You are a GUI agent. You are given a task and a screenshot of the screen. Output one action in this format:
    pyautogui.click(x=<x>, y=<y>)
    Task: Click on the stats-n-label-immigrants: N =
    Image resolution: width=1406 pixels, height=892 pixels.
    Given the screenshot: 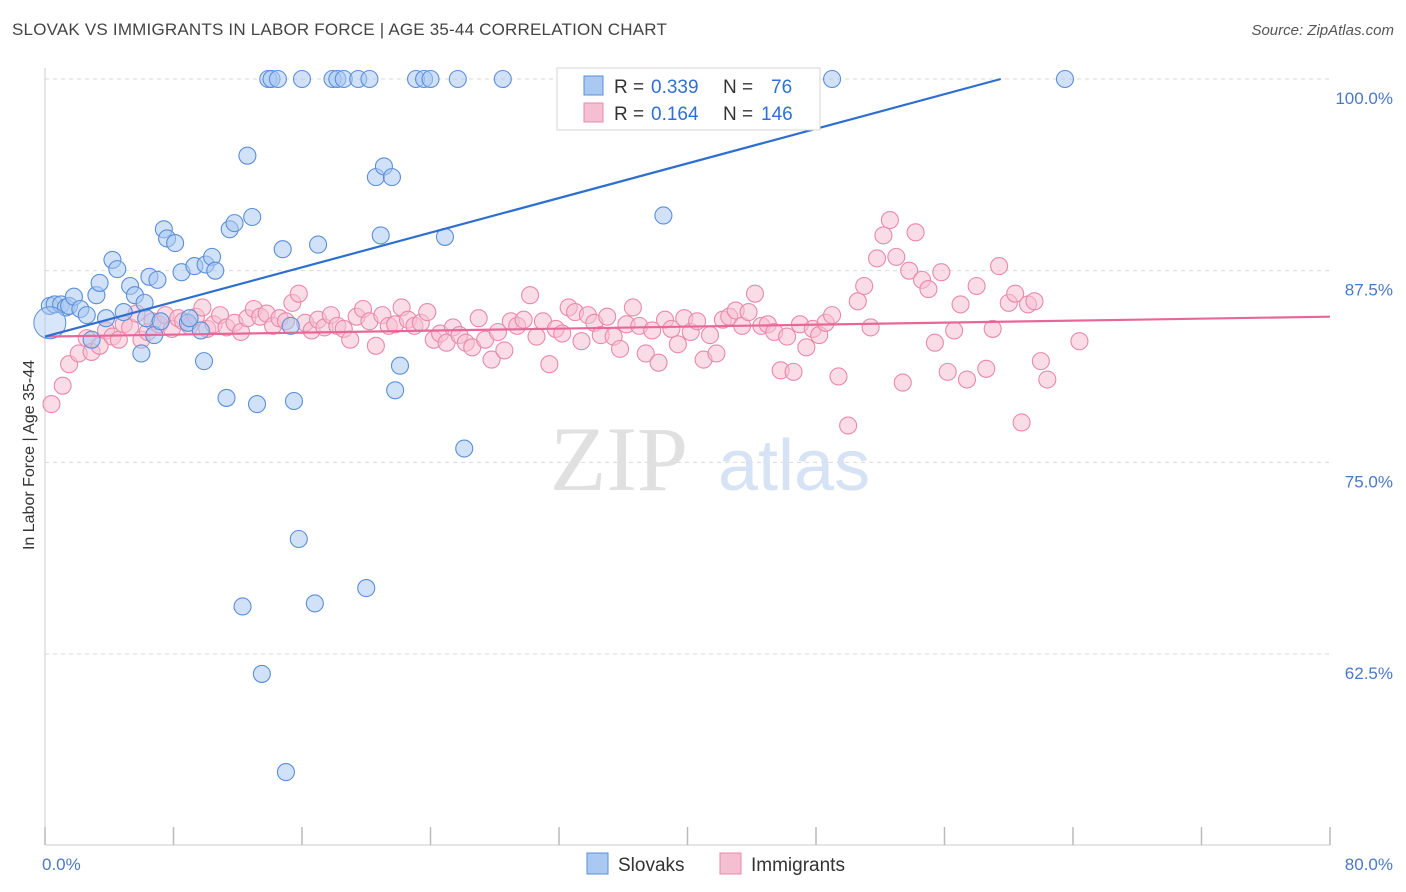 What is the action you would take?
    pyautogui.click(x=738, y=114)
    